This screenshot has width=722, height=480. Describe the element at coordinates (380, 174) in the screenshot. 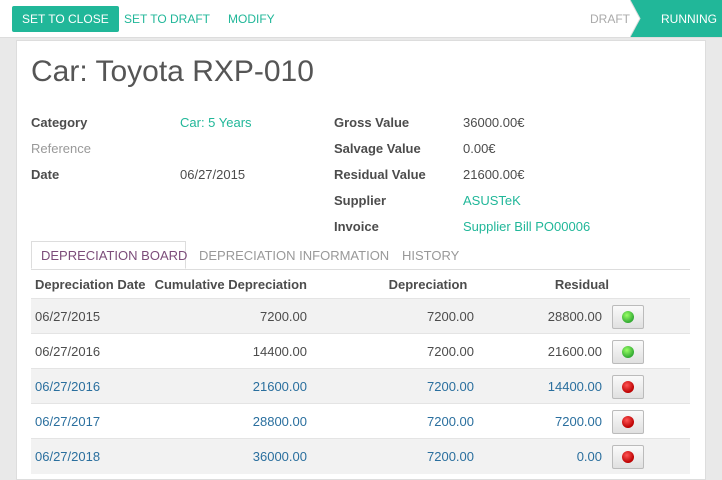

I see `field-label: Residual Value` at that location.